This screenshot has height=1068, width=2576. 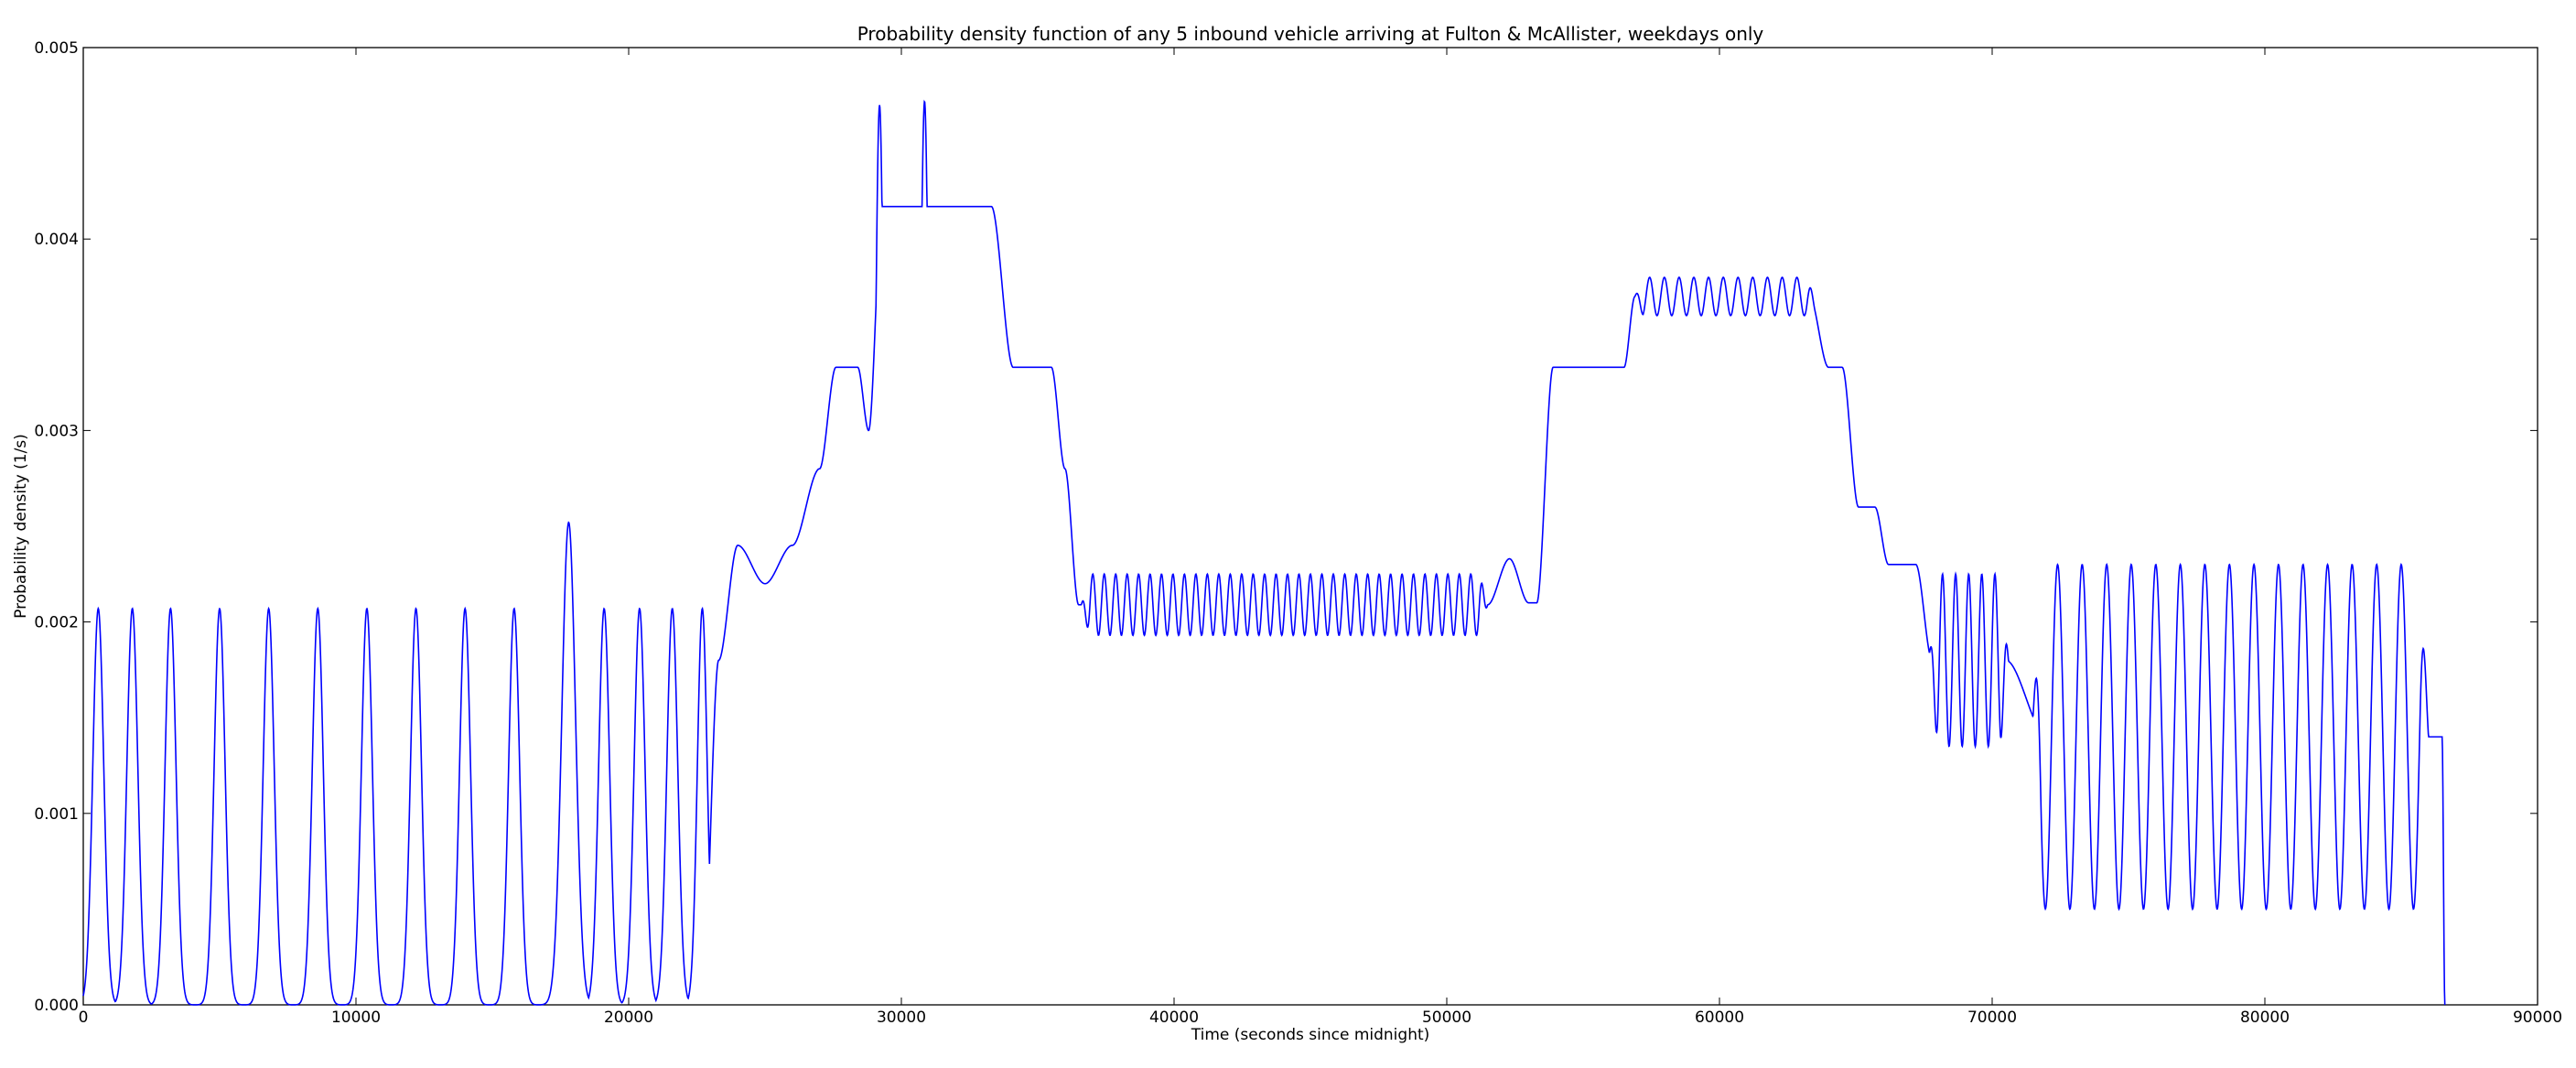 What do you see at coordinates (2265, 1018) in the screenshot?
I see `x-tick-label: 80000` at bounding box center [2265, 1018].